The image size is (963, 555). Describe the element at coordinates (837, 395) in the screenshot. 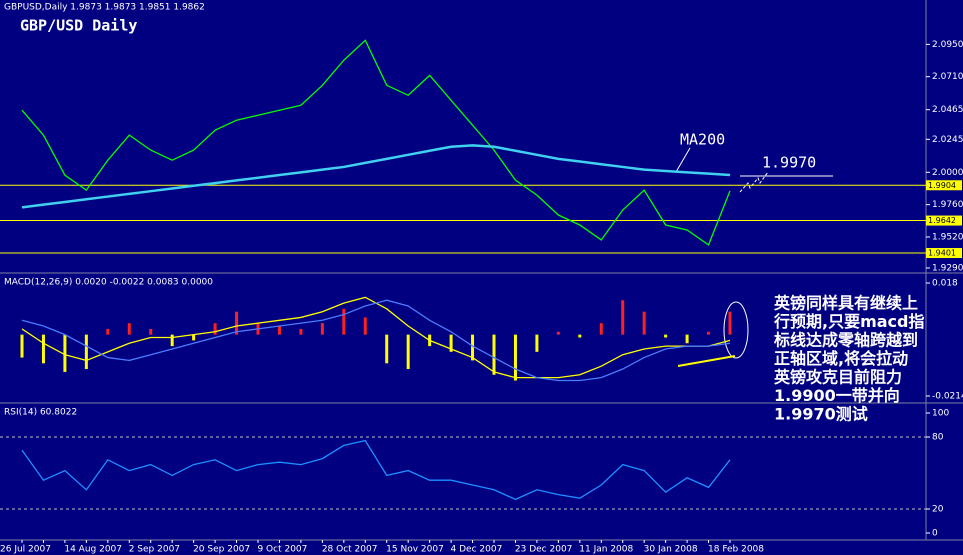

I see `note-line: 1.9900一带并向` at that location.